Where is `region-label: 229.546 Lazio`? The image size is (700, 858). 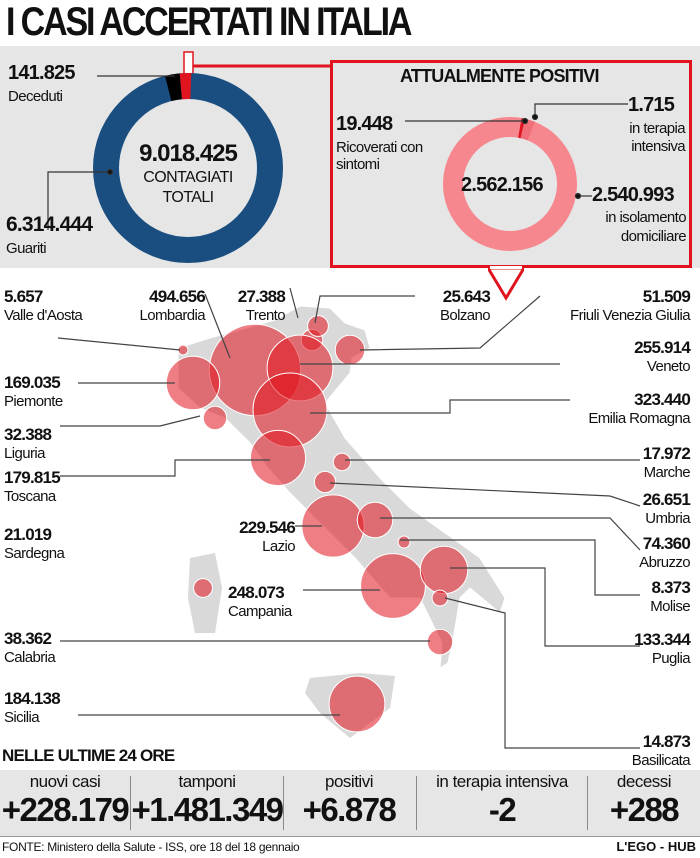 region-label: 229.546 Lazio is located at coordinates (255, 537).